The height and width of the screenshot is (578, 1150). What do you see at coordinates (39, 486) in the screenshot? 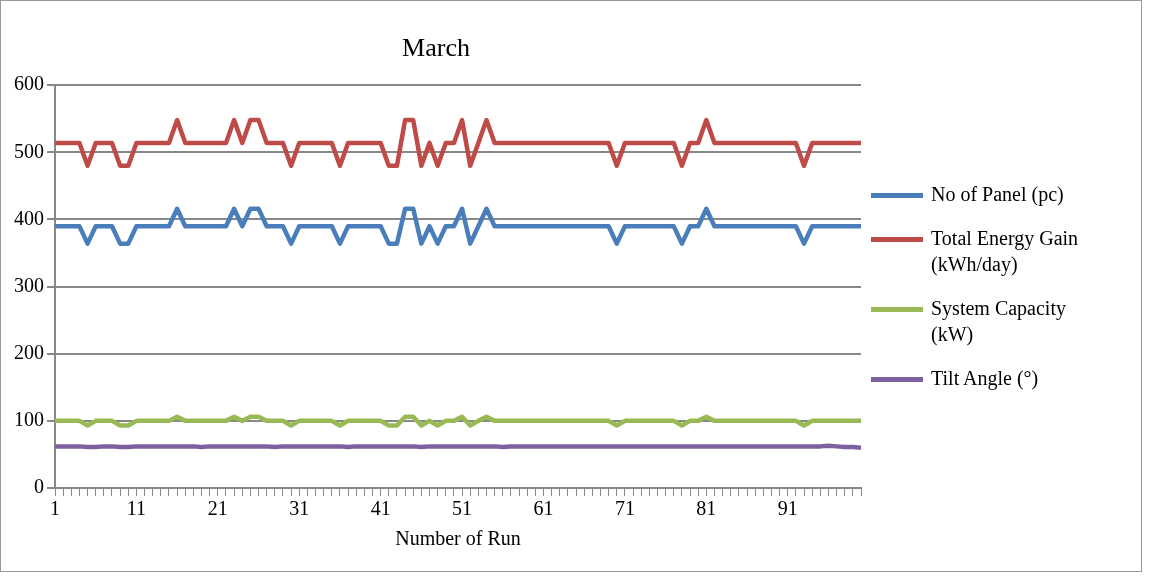
I see `y-tick-label: 0` at bounding box center [39, 486].